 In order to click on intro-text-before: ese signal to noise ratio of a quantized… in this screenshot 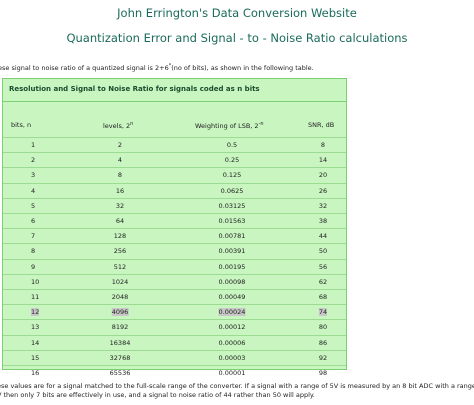, I will do `click(84, 68)`.